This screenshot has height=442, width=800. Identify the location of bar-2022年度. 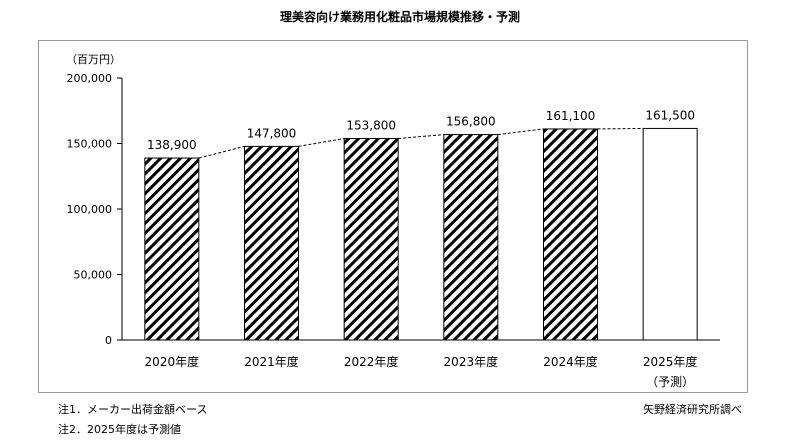
(371, 239).